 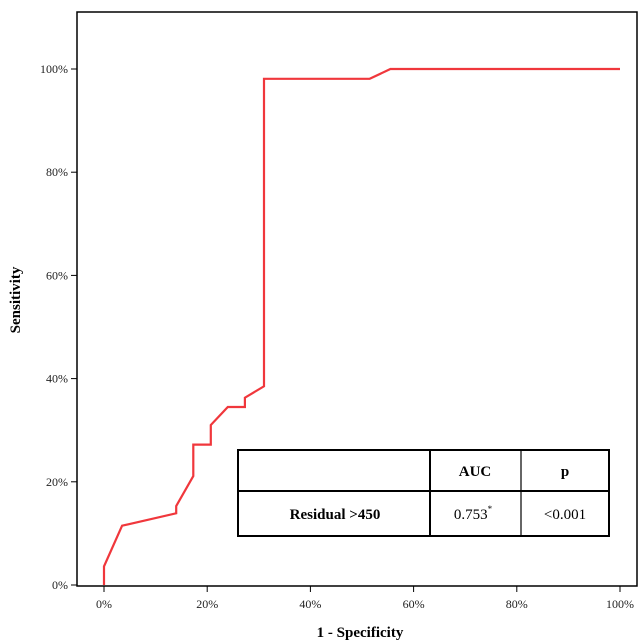 I want to click on y-tick-label: 40%, so click(x=57, y=379).